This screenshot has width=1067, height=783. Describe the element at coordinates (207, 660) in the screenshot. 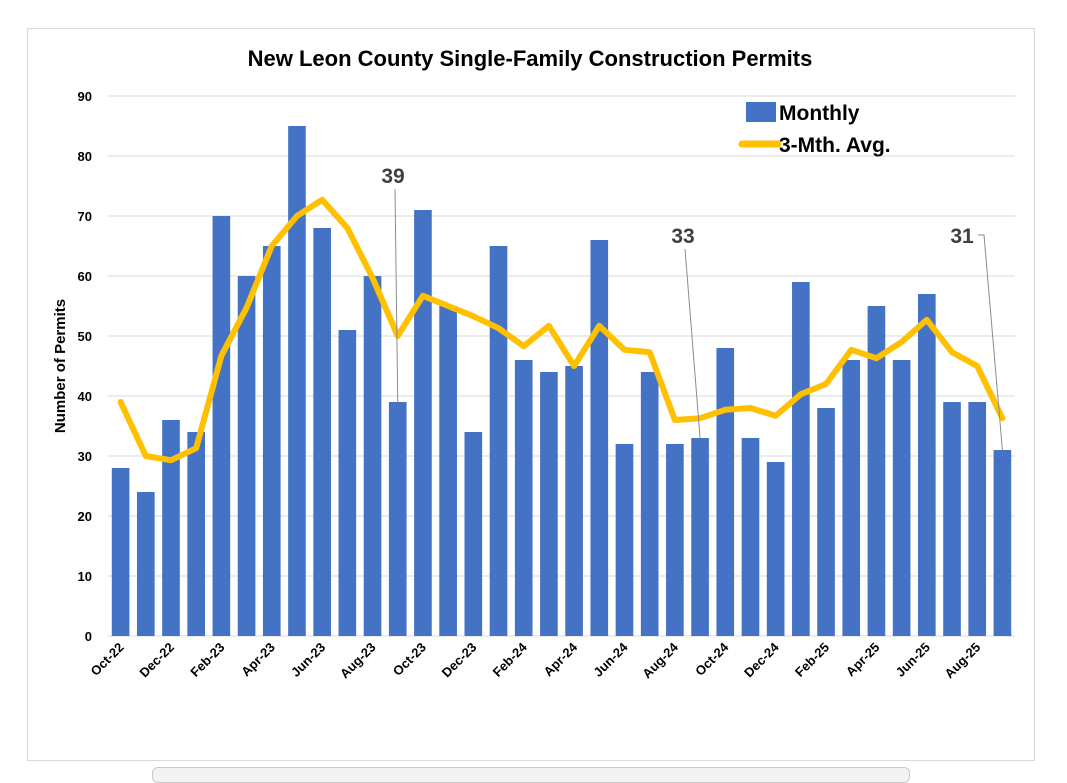

I see `x-tick-label: Feb-23` at that location.